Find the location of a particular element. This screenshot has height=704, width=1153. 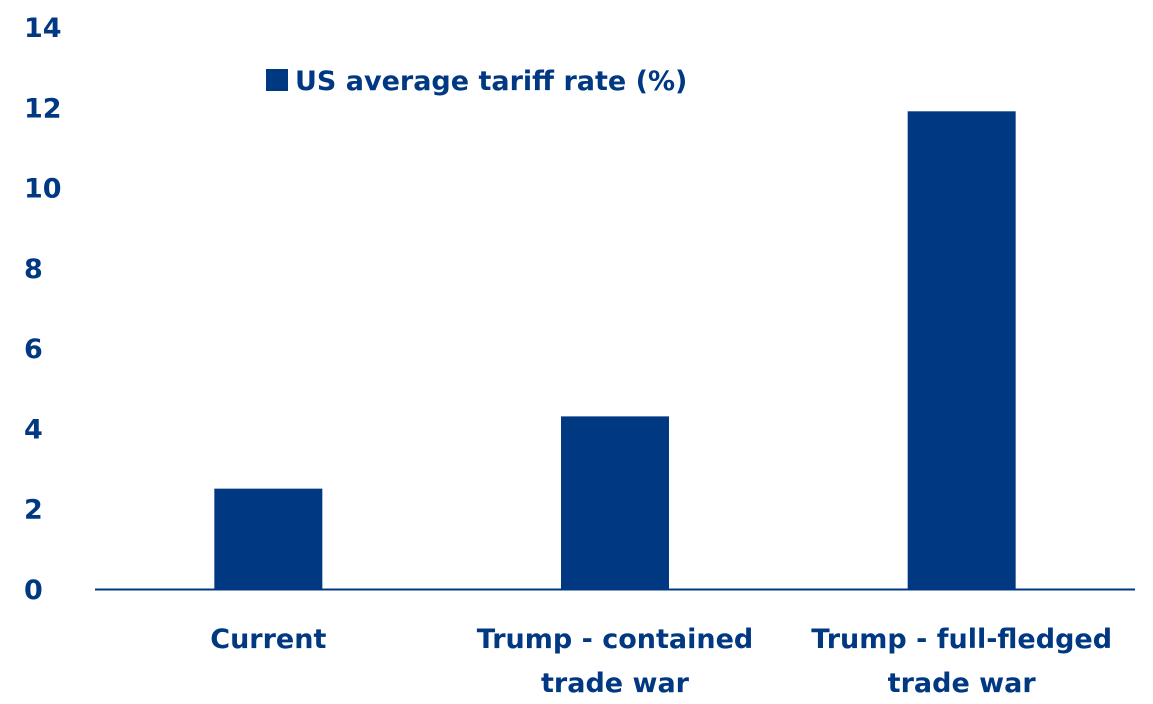

y-tick-label: 8 is located at coordinates (33, 269).